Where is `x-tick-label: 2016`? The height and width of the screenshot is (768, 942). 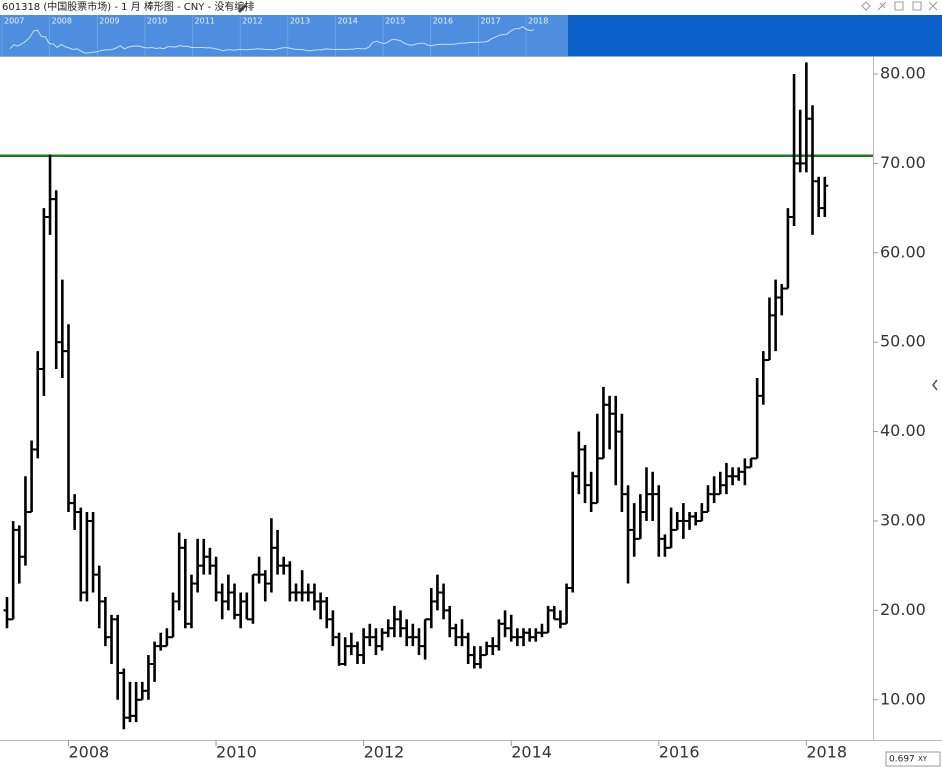
x-tick-label: 2016 is located at coordinates (679, 752).